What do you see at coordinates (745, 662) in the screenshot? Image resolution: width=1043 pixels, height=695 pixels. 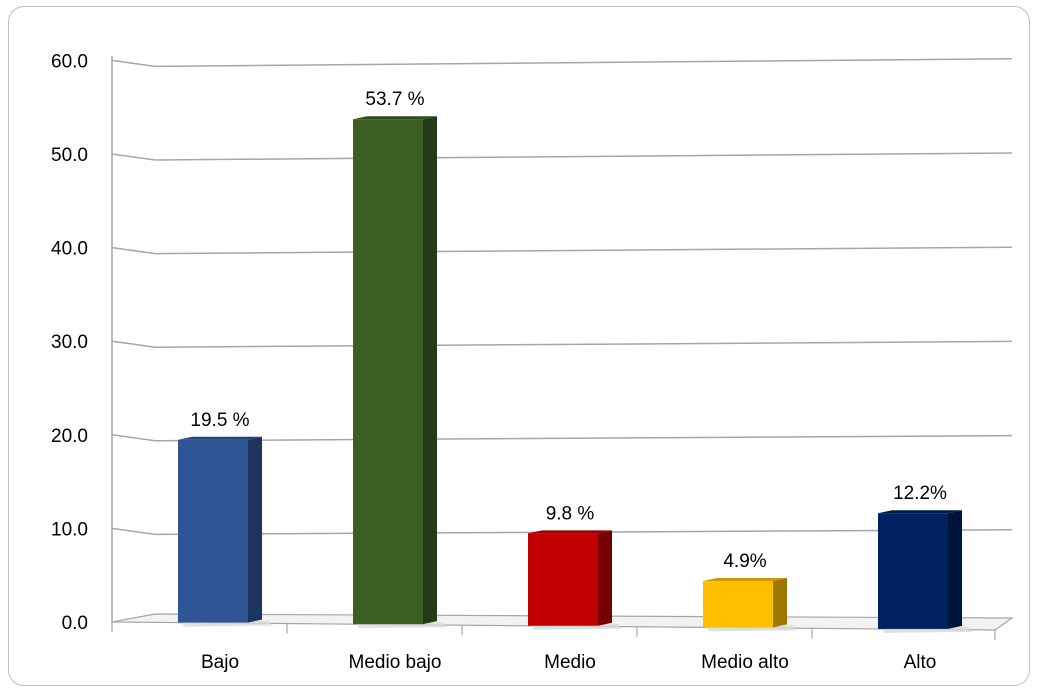 I see `x-tick-label: Medio alto` at bounding box center [745, 662].